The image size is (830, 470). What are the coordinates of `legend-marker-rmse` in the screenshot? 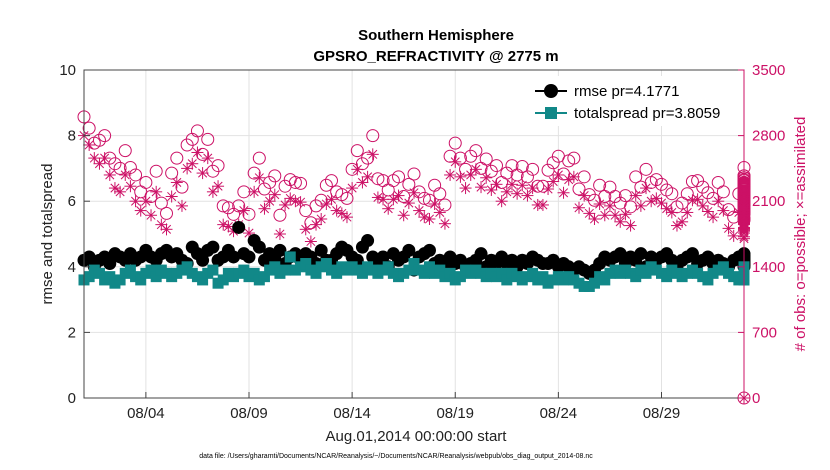 It's located at (551, 91).